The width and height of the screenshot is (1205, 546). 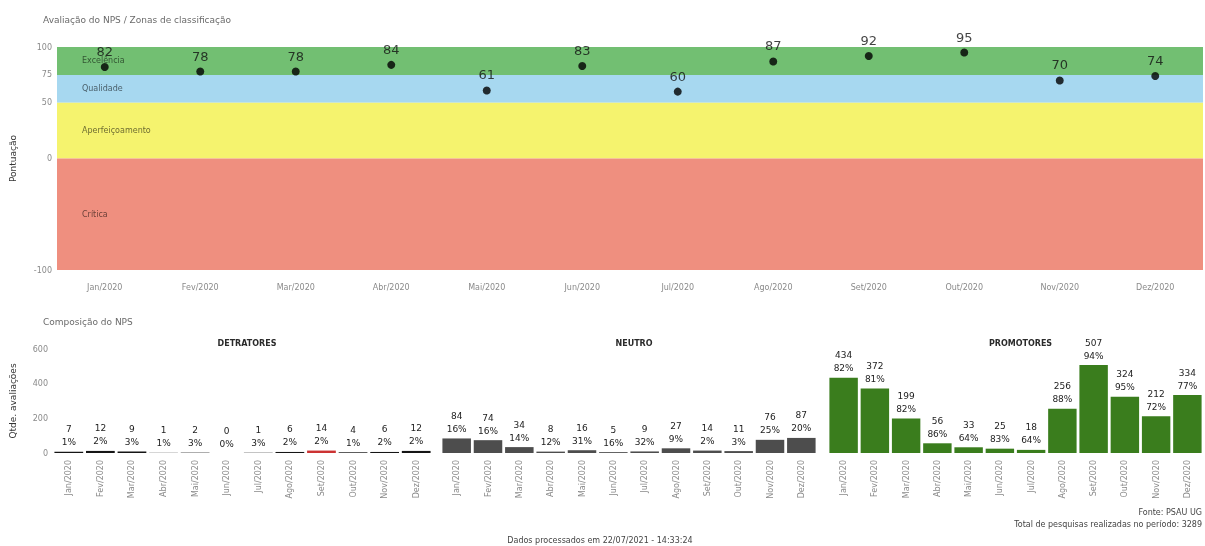 I want to click on band-label: Aperfeiçoamento, so click(x=116, y=131).